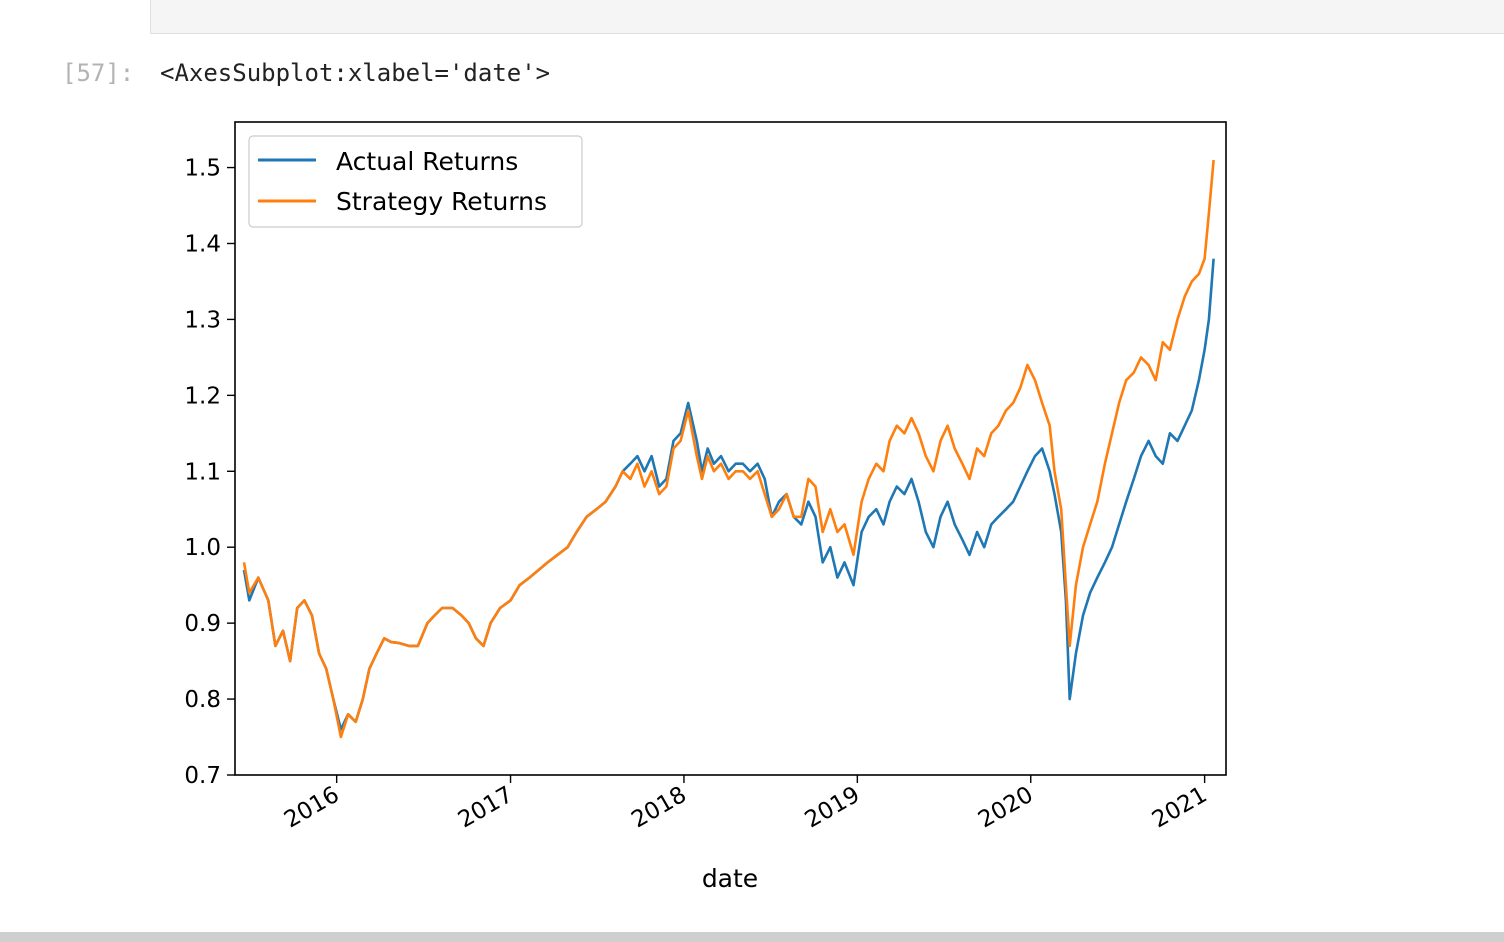 This screenshot has height=942, width=1504. I want to click on previous-cell-input, so click(827, 17).